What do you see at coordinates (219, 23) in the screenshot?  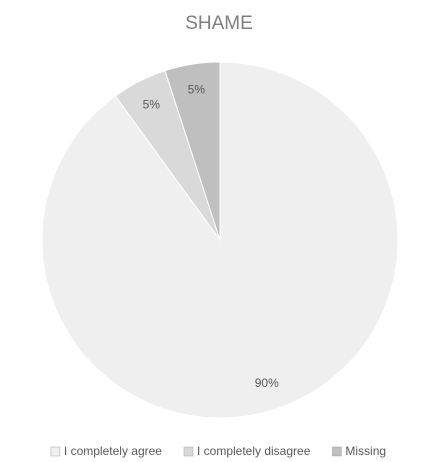 I see `chart-title: SHAME` at bounding box center [219, 23].